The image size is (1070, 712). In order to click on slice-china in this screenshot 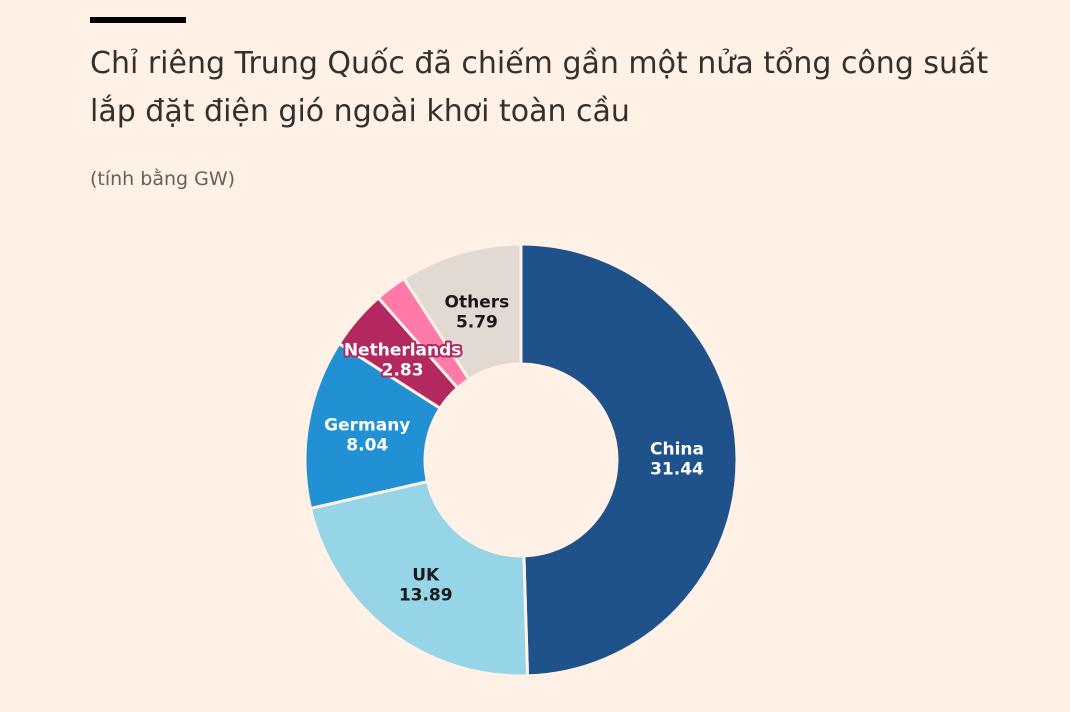, I will do `click(629, 460)`.